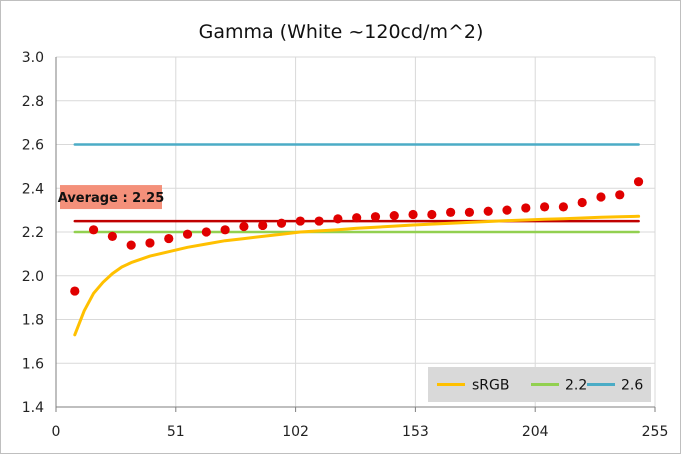 The image size is (681, 454). I want to click on y-tick-label: 1.6, so click(33, 364).